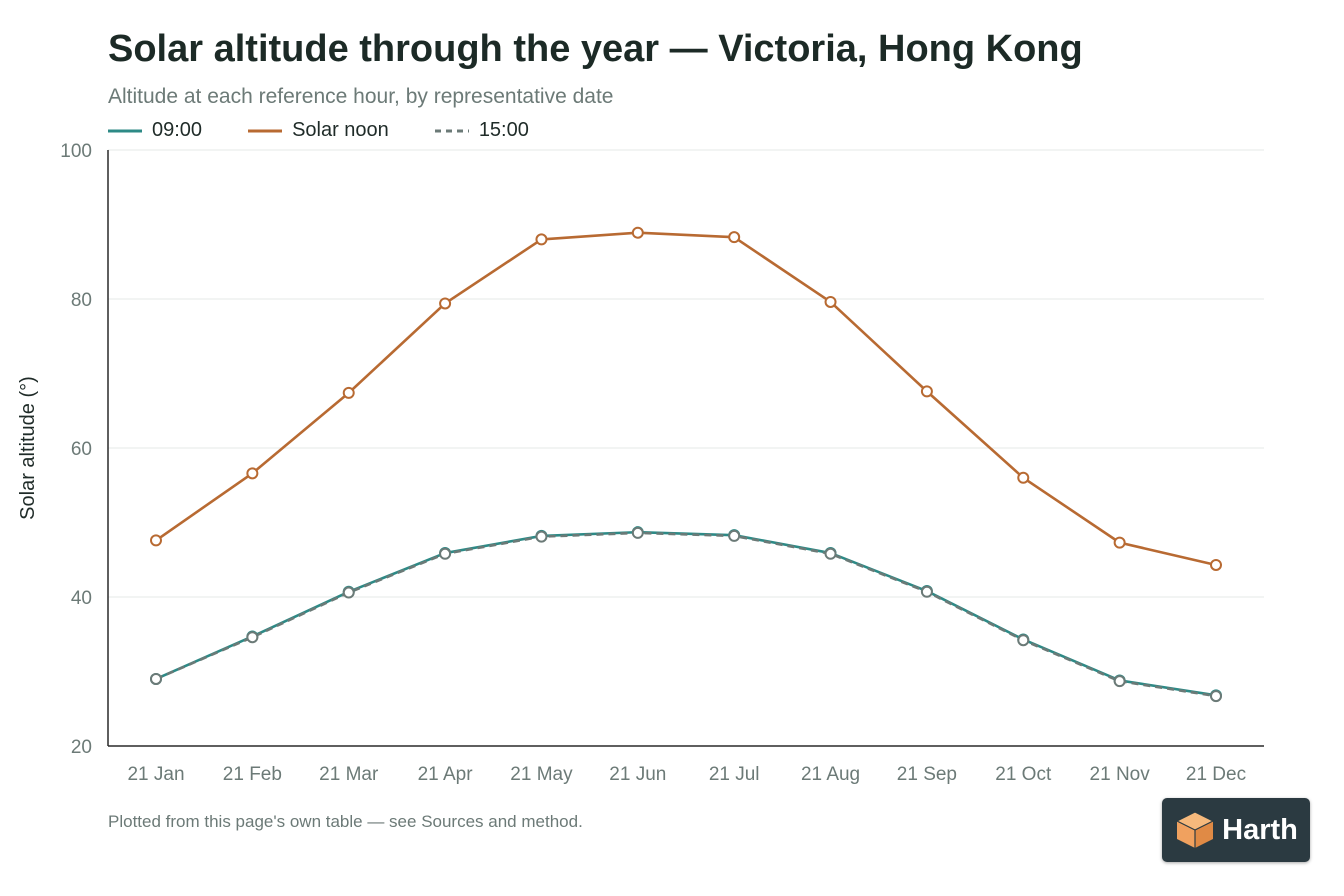 The height and width of the screenshot is (896, 1344). I want to click on cube-icon, so click(1195, 829).